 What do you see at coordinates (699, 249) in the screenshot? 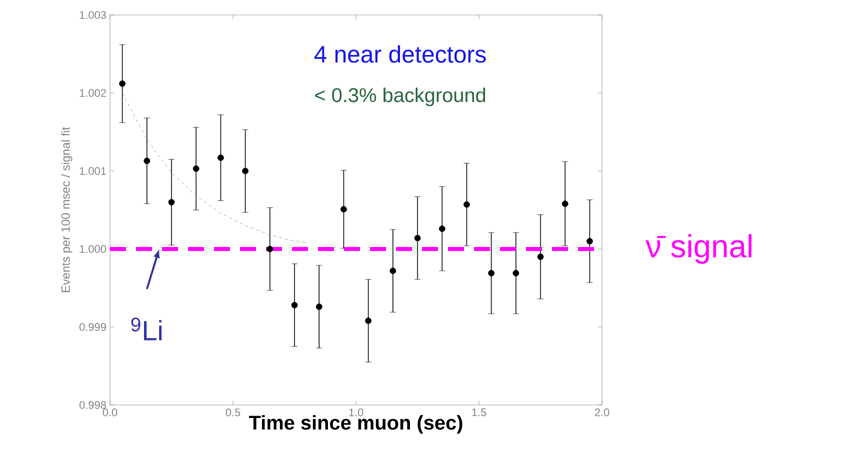
I see `ref-line-label: ν̄ signal` at bounding box center [699, 249].